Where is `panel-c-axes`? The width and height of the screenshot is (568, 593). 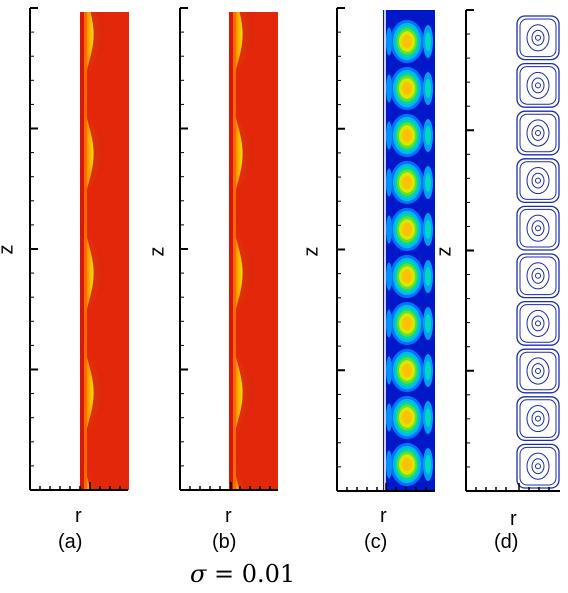
panel-c-axes is located at coordinates (385, 249).